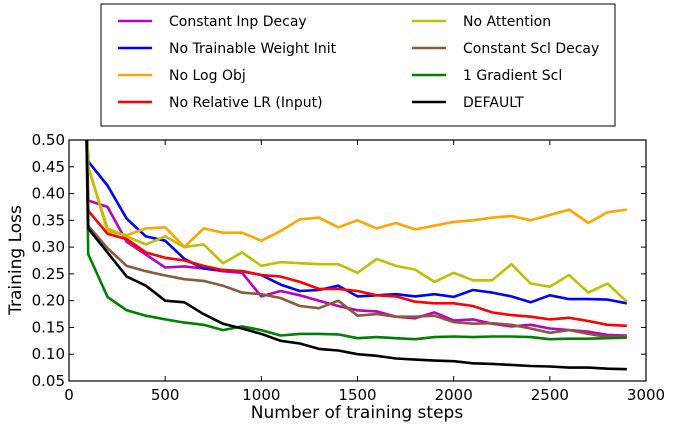 This screenshot has height=429, width=676. Describe the element at coordinates (493, 103) in the screenshot. I see `legend-label: DEFAULT` at that location.